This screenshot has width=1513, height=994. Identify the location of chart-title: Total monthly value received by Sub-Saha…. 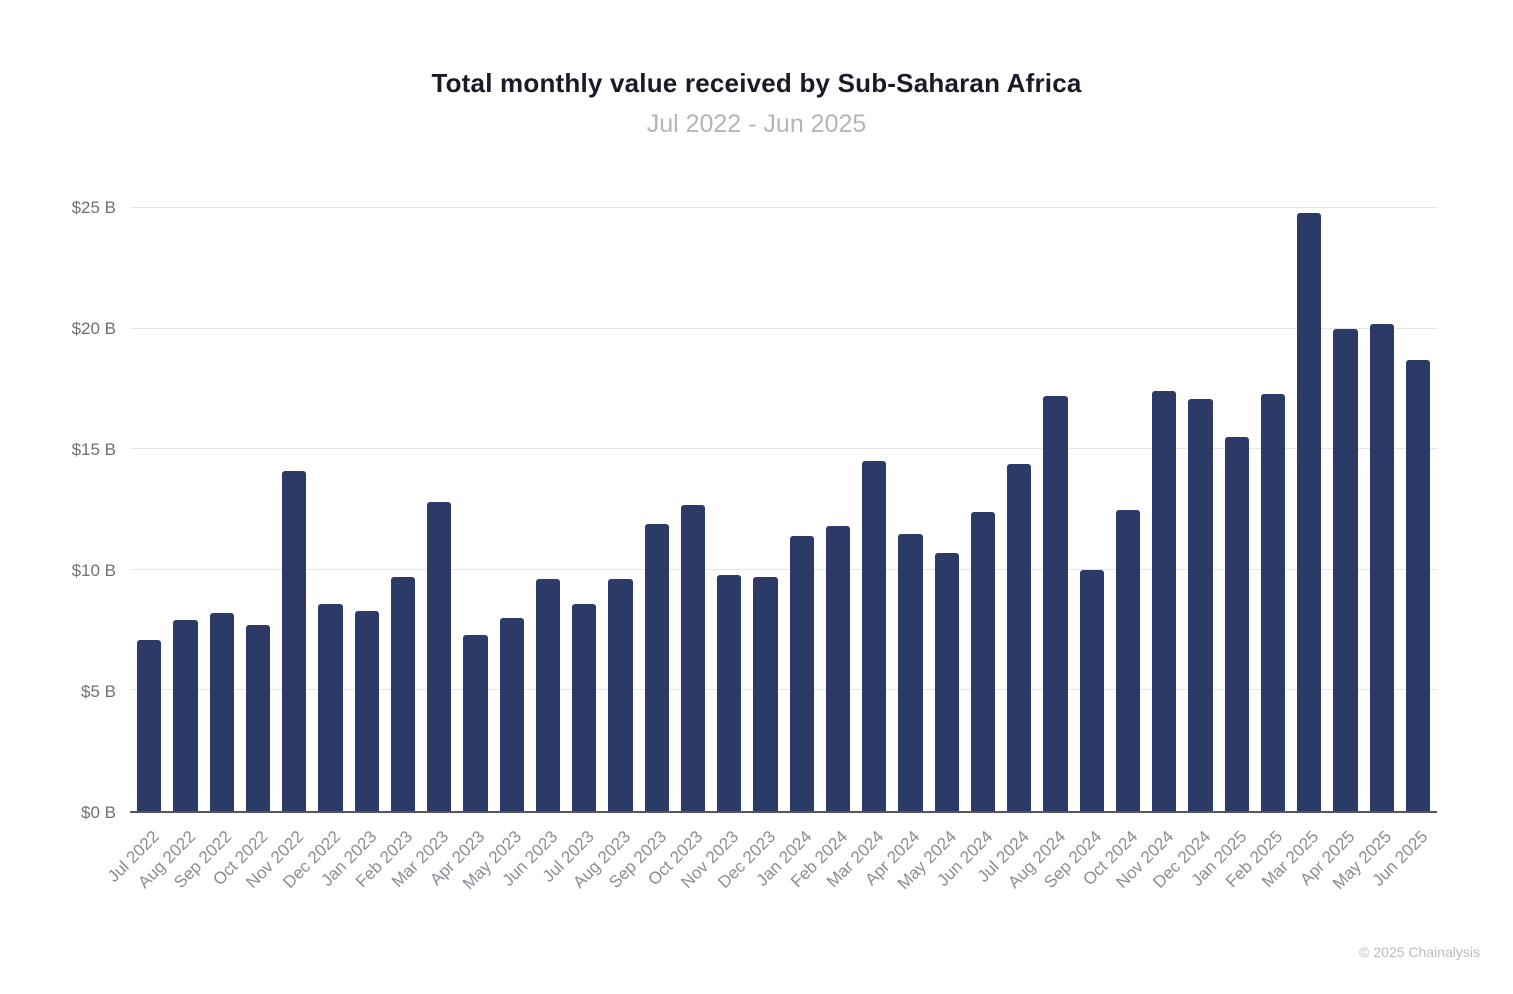
(756, 83).